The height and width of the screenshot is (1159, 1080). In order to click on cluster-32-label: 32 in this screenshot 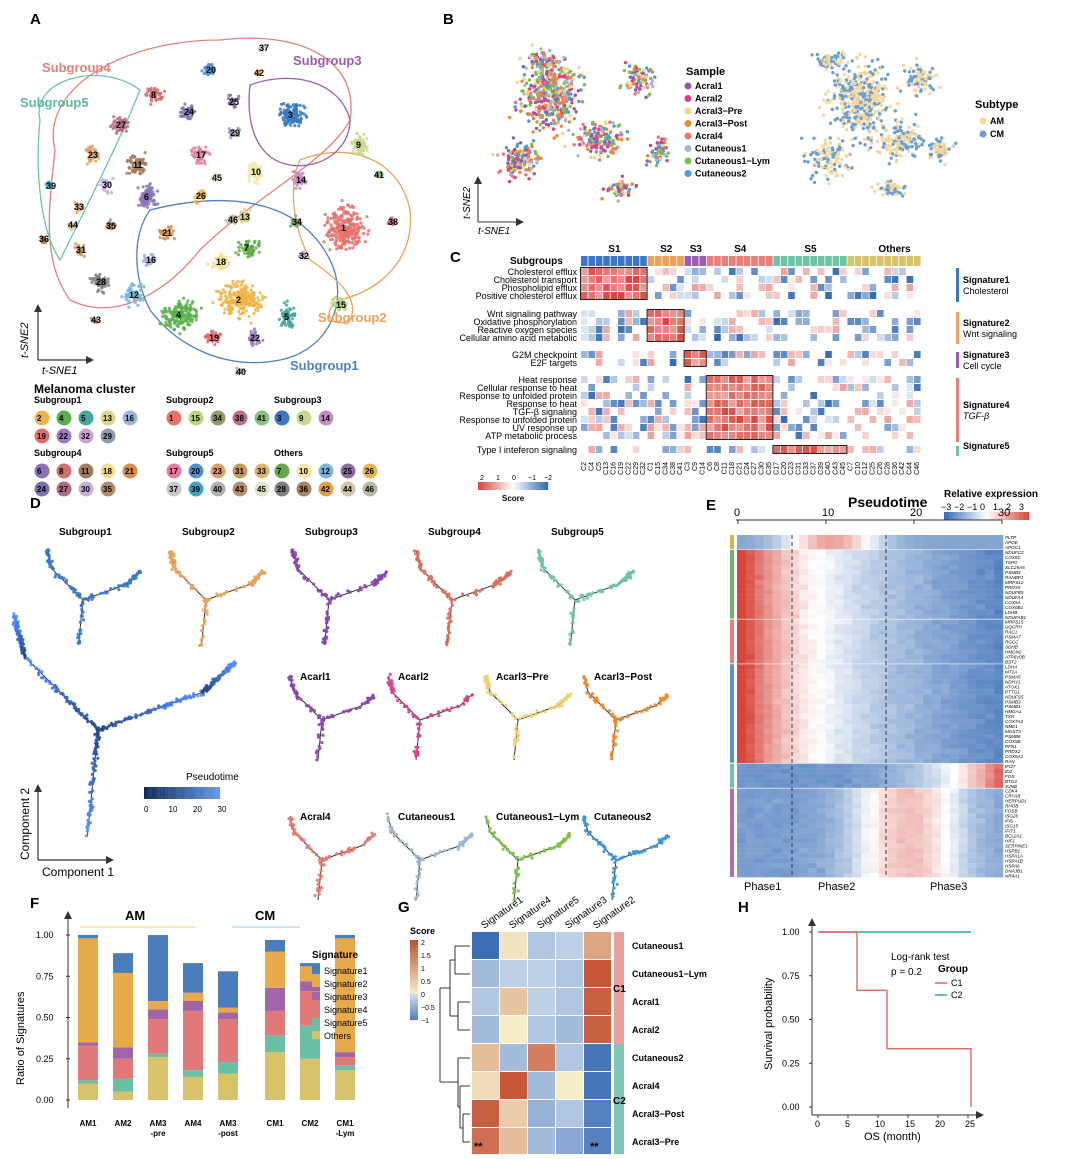, I will do `click(304, 256)`.